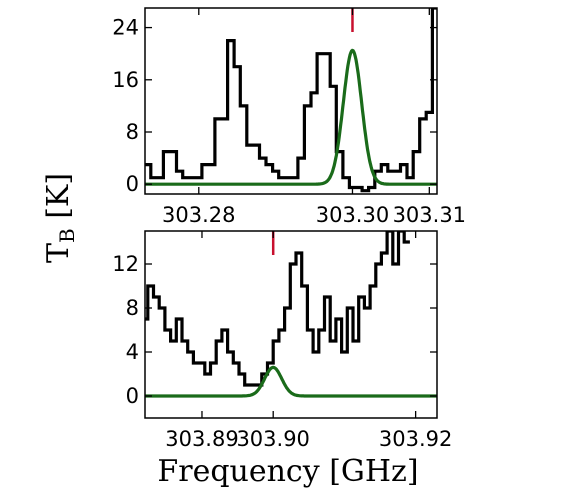 The image size is (568, 501). Describe the element at coordinates (125, 80) in the screenshot. I see `y-tick-label: 16` at that location.